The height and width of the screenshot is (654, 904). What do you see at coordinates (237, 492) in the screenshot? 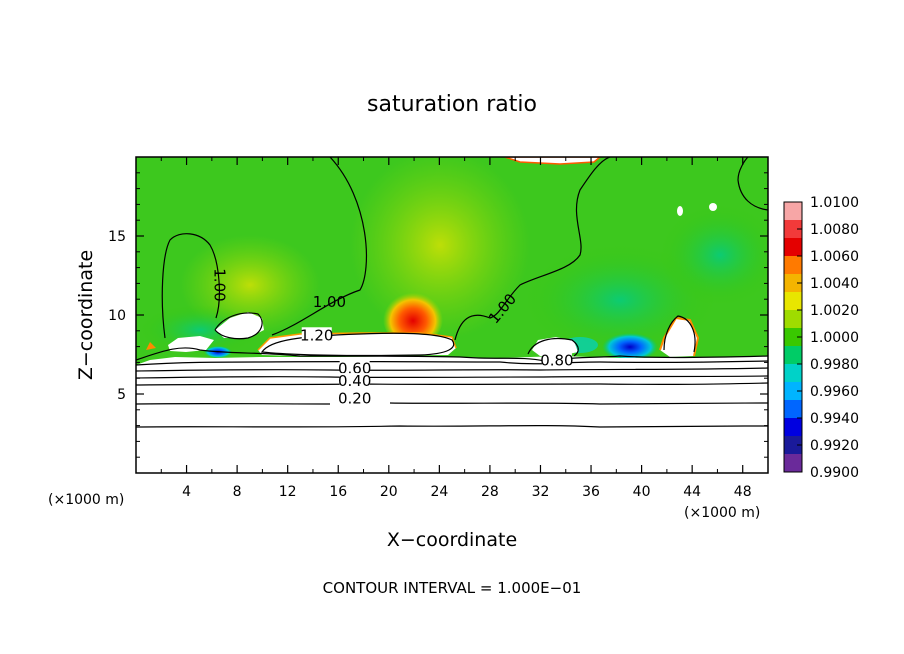
I see `x-tick-label: 8` at bounding box center [237, 492].